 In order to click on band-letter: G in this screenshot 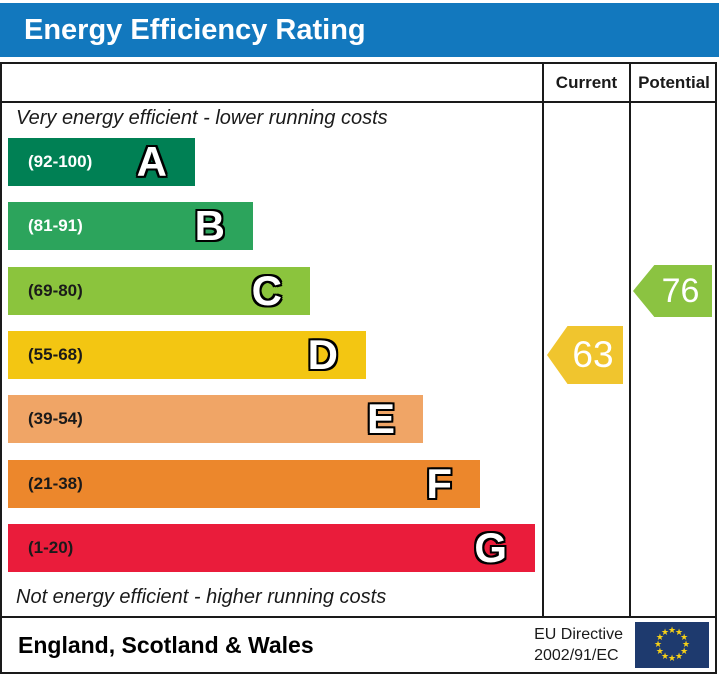, I will do `click(490, 547)`.